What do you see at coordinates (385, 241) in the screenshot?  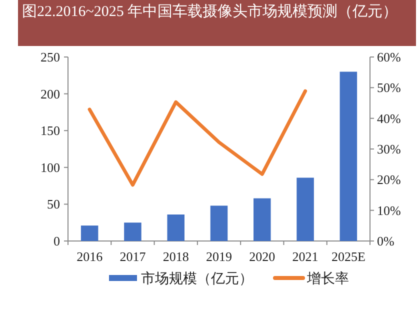 I see `y2-tick-label: 0%` at bounding box center [385, 241].